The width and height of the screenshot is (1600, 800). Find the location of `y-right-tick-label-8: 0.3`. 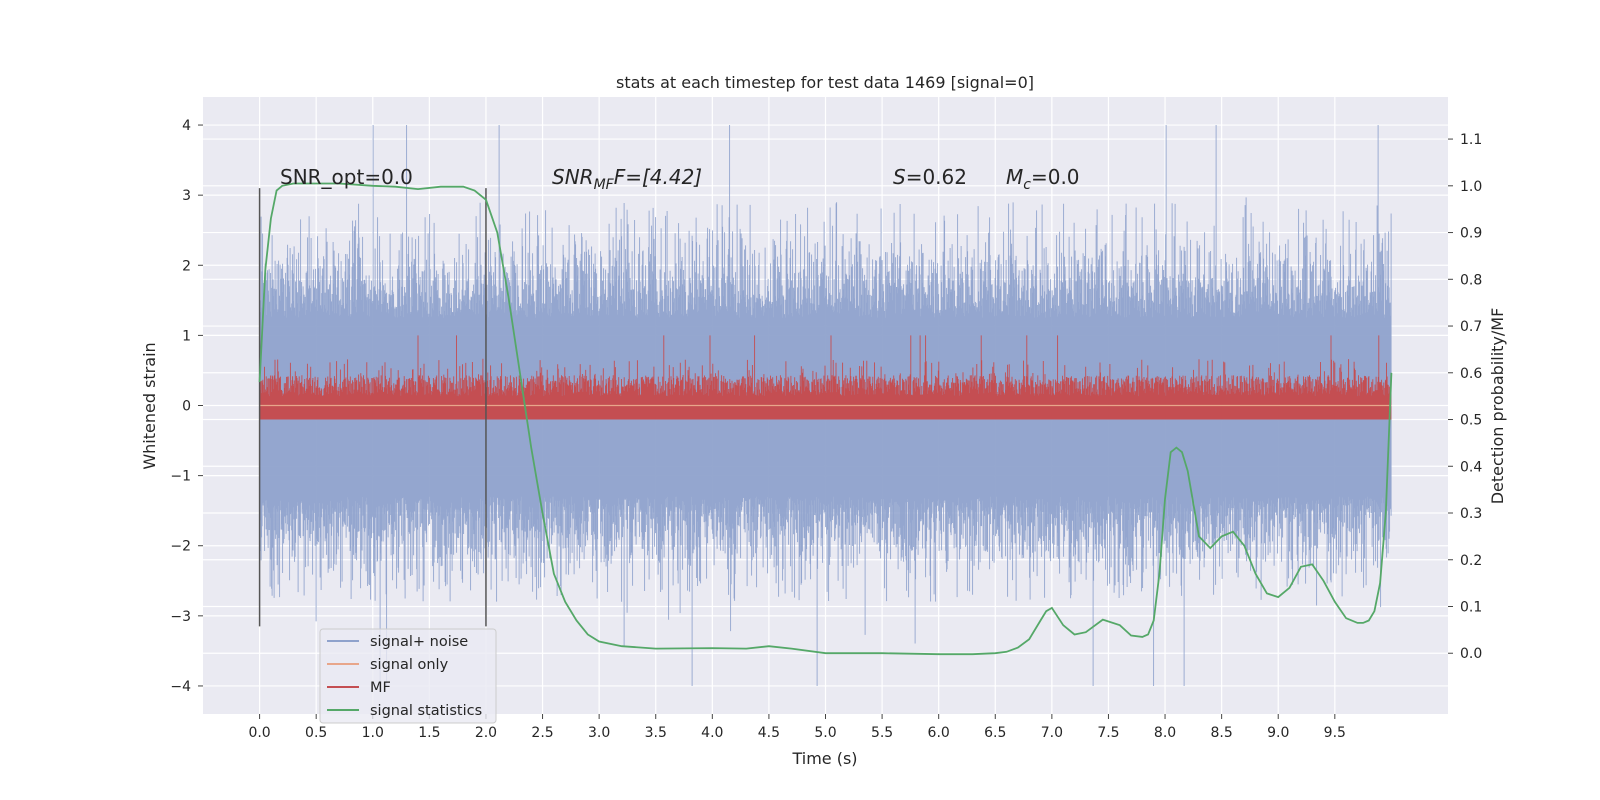

y-right-tick-label-8: 0.3 is located at coordinates (1471, 514).